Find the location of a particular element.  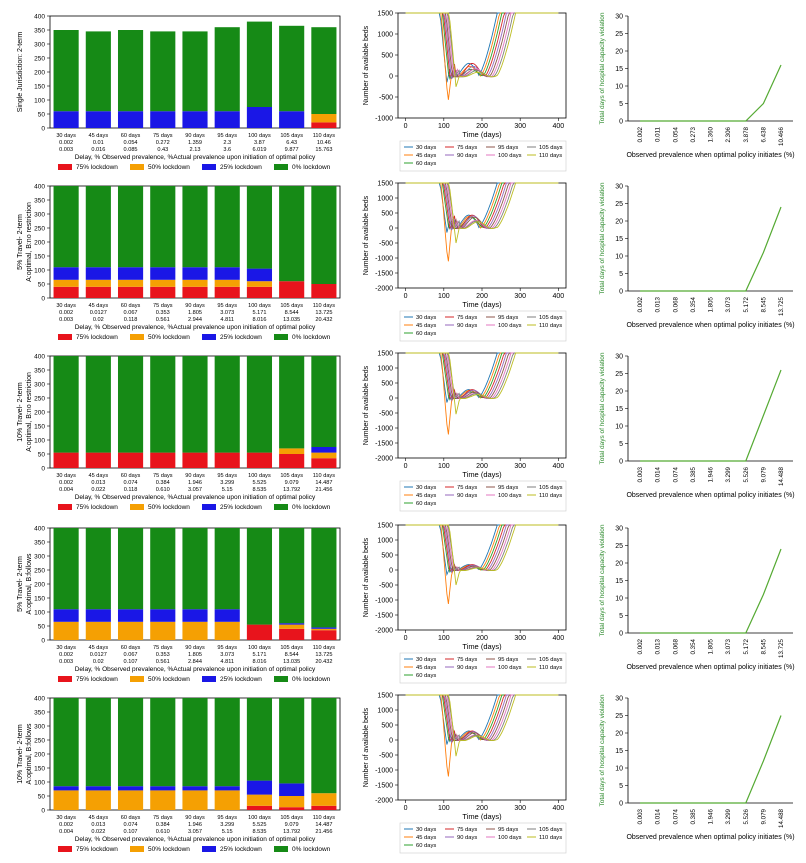

bar-tick-observed: 0.353 is located at coordinates (163, 655).